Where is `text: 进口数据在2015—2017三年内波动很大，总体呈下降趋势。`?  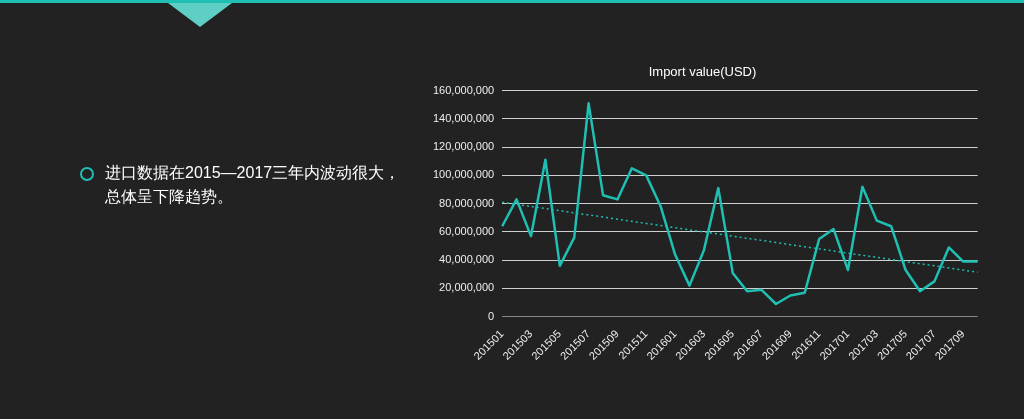 text: 进口数据在2015—2017三年内波动很大，总体呈下降趋势。 is located at coordinates (253, 185).